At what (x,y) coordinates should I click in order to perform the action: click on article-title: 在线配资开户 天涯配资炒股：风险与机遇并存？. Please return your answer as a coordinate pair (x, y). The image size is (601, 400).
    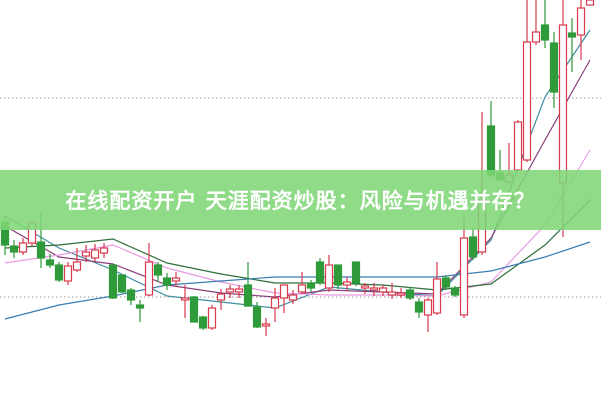
    Looking at the image, I should click on (300, 201).